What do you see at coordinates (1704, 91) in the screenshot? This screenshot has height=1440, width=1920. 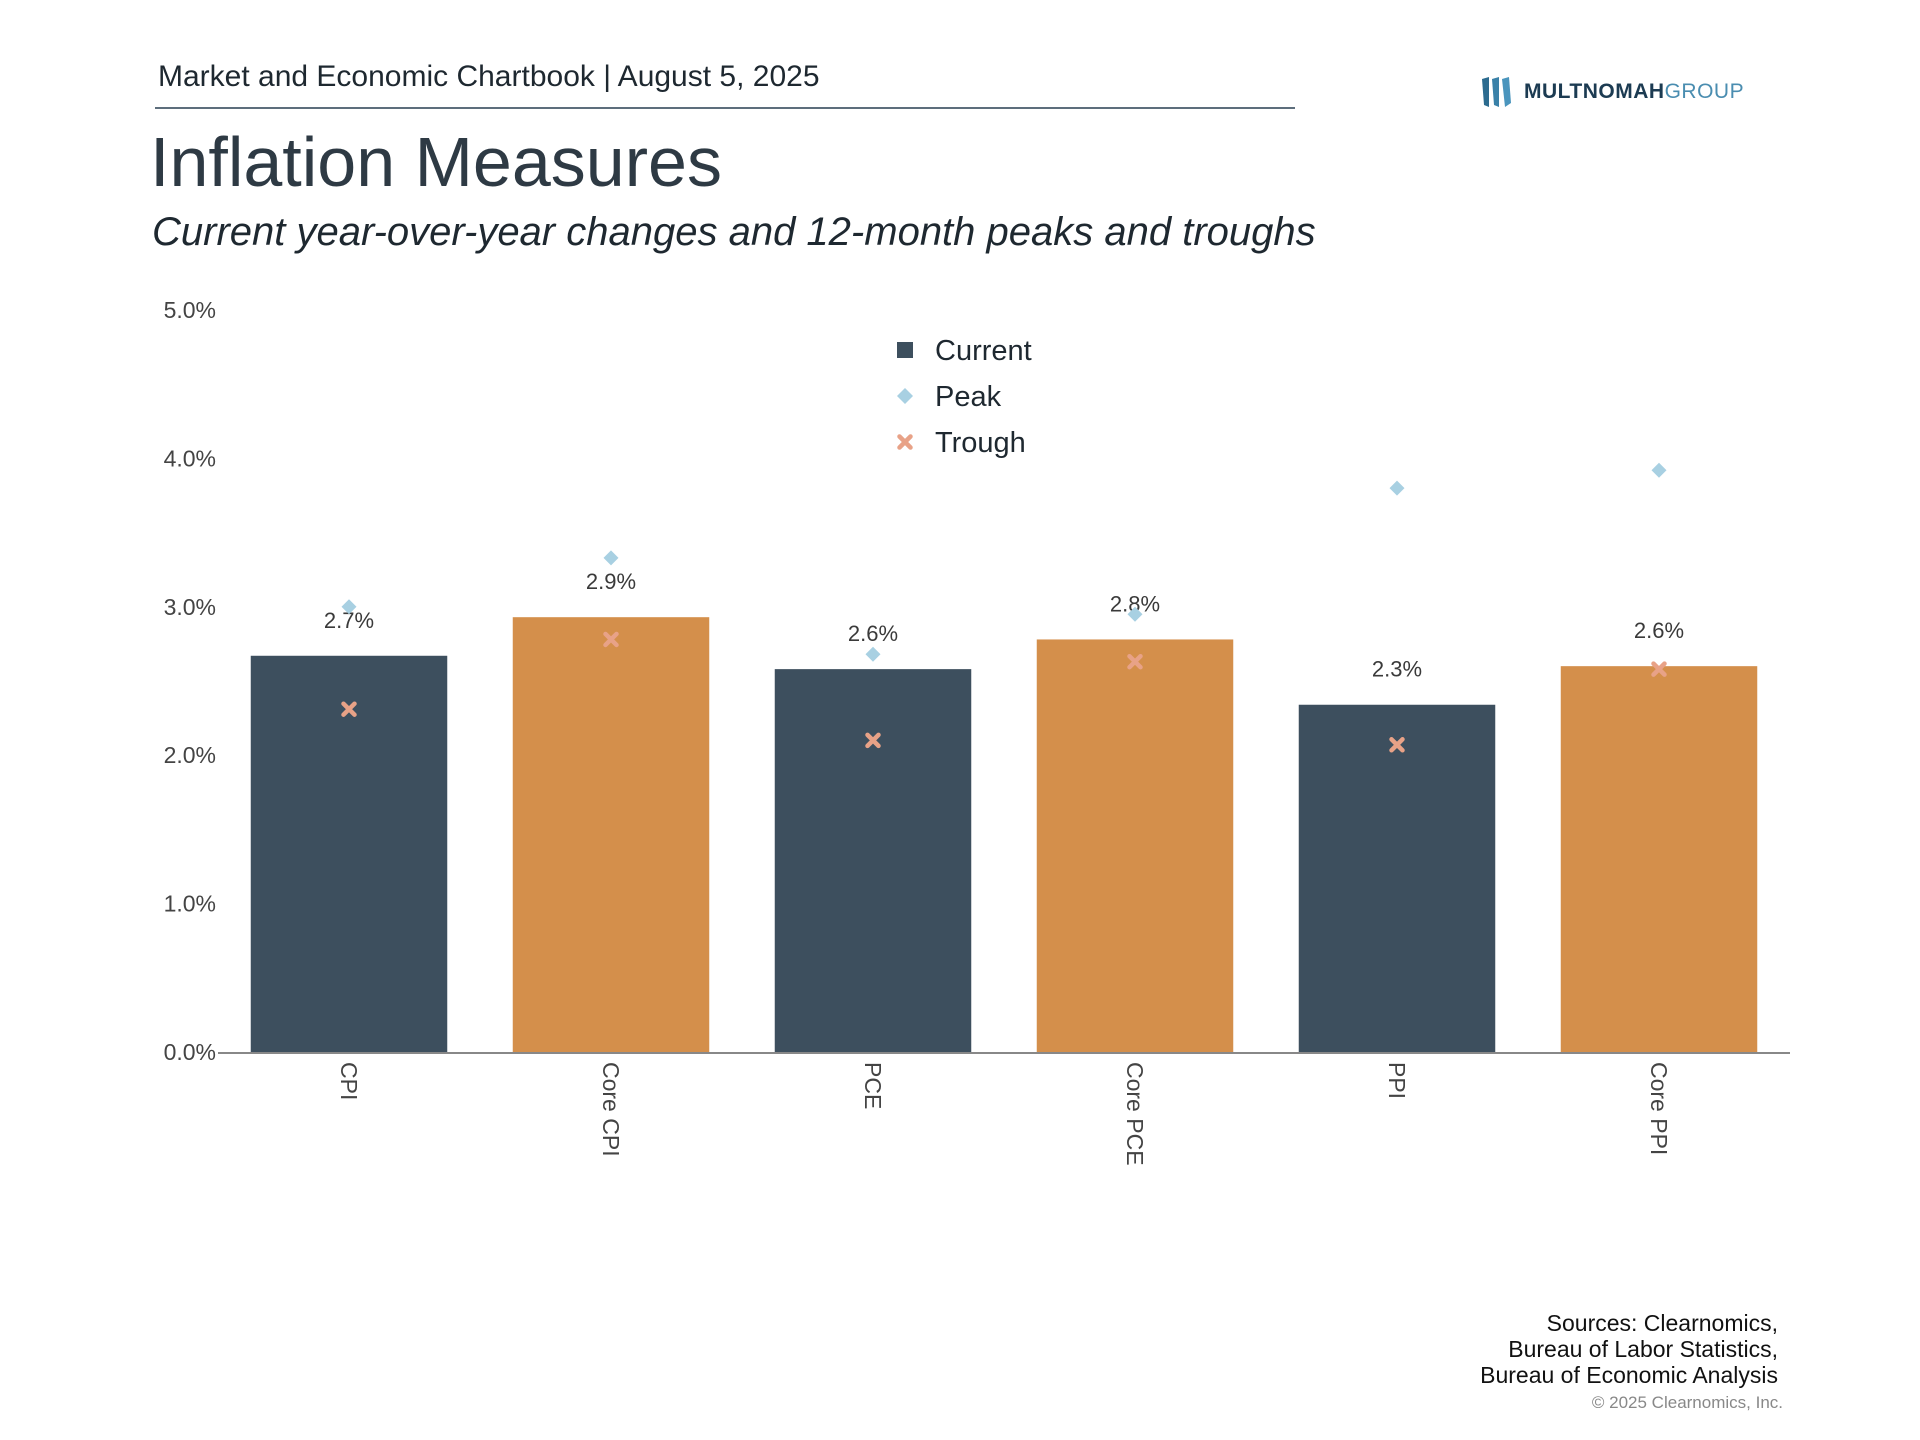 I see `logo-text-light: GROUP` at bounding box center [1704, 91].